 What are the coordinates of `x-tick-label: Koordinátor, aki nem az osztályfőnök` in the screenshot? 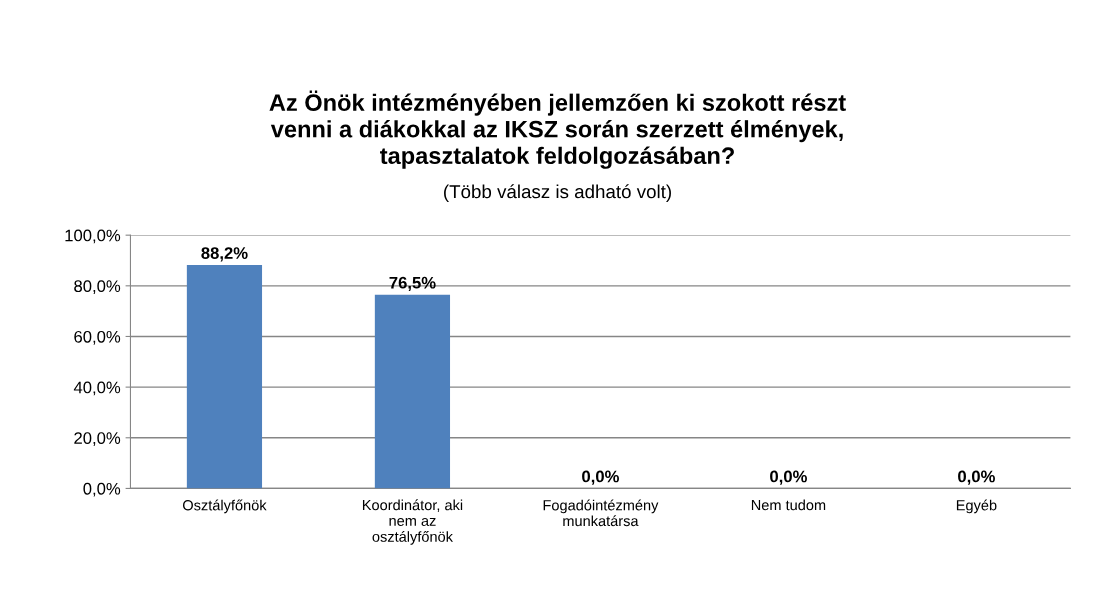 It's located at (412, 522).